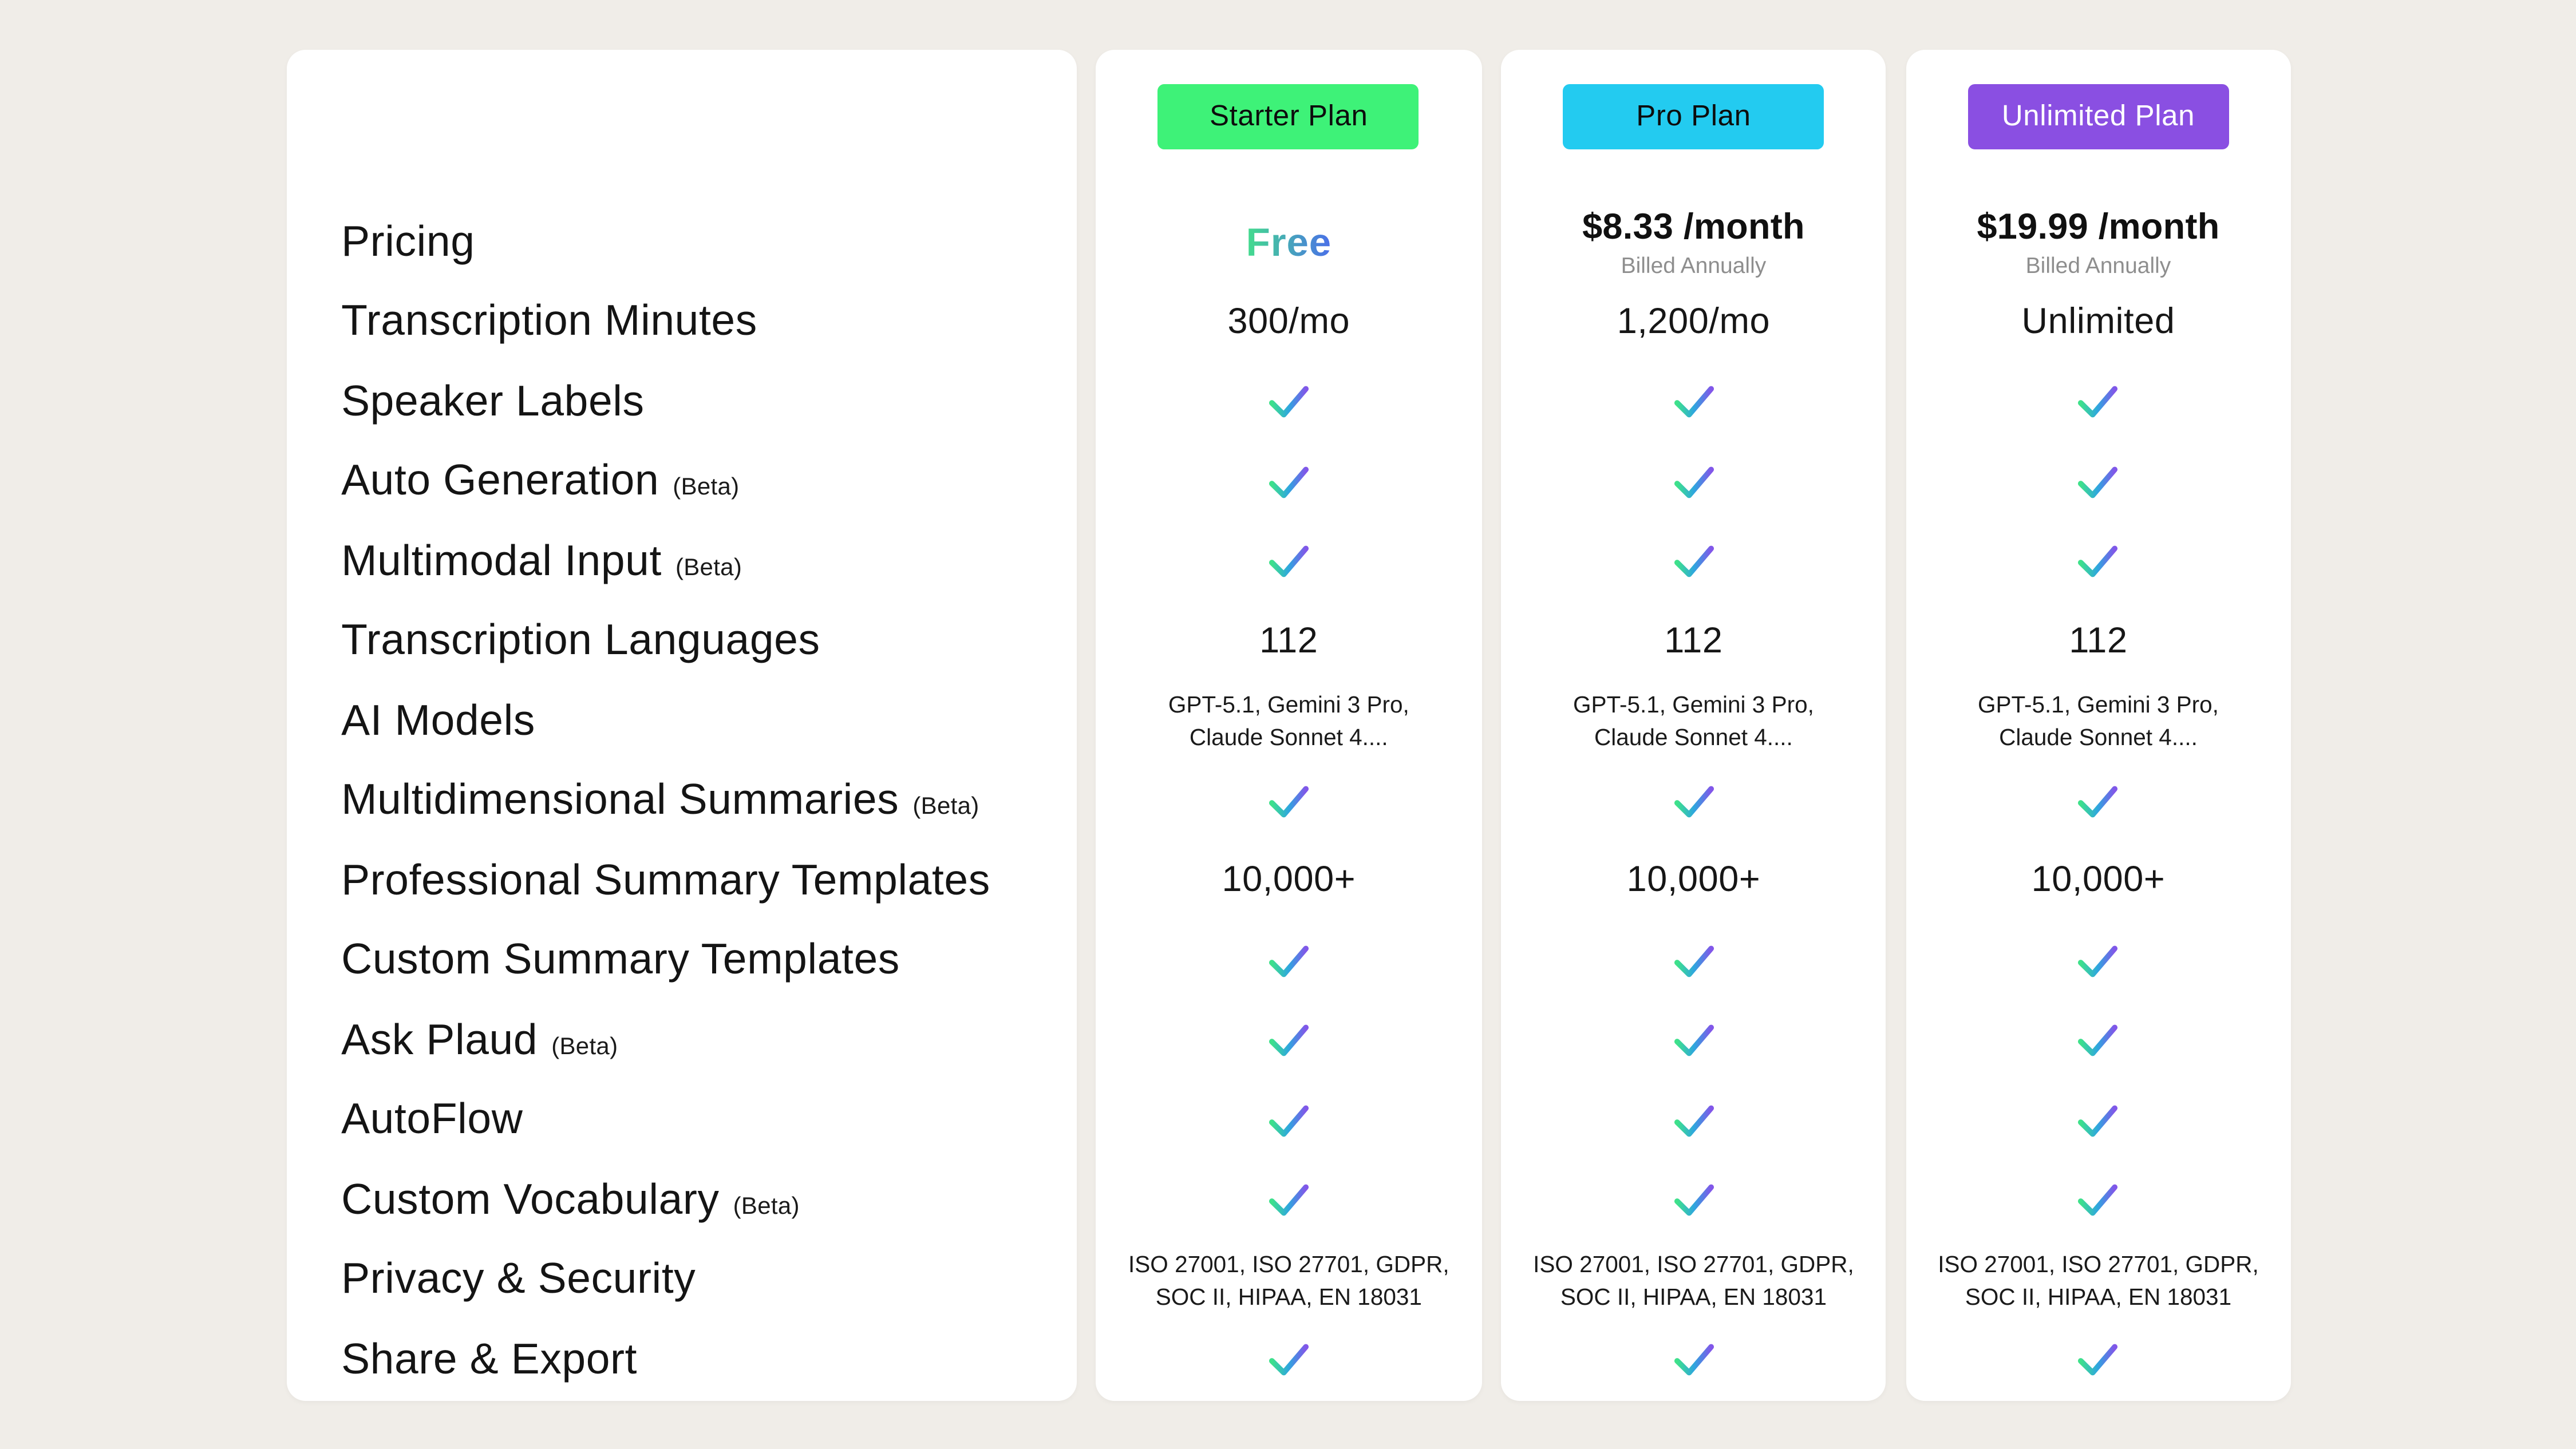  What do you see at coordinates (681, 642) in the screenshot?
I see `feature-row: Transcription Languages` at bounding box center [681, 642].